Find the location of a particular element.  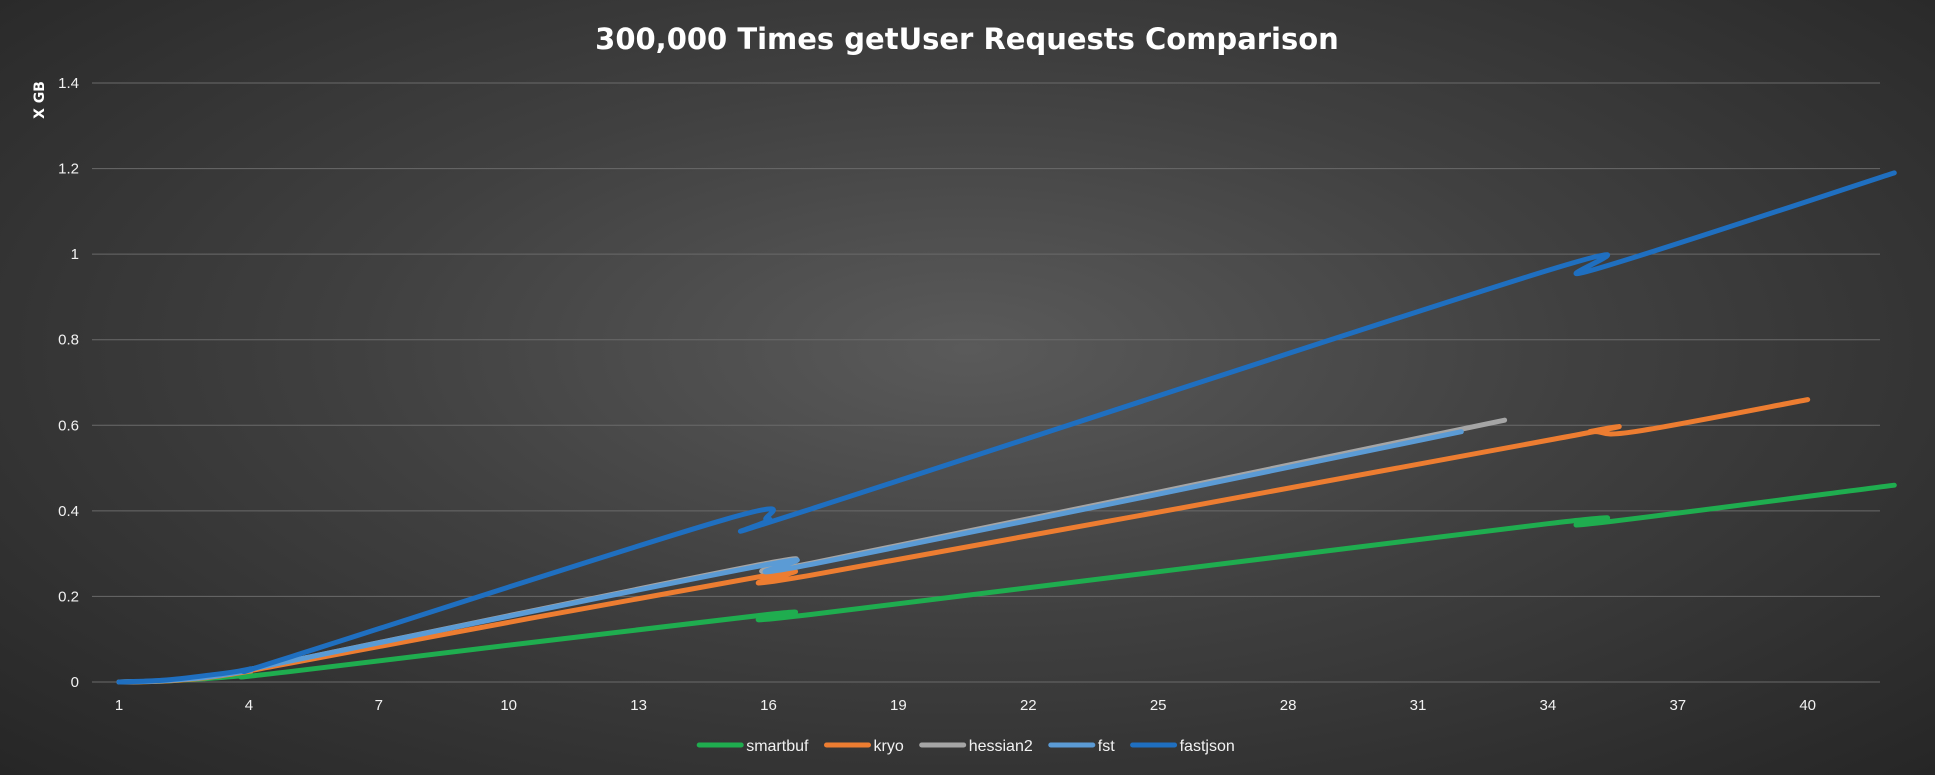

y-tick-label: 0.2 is located at coordinates (68, 596).